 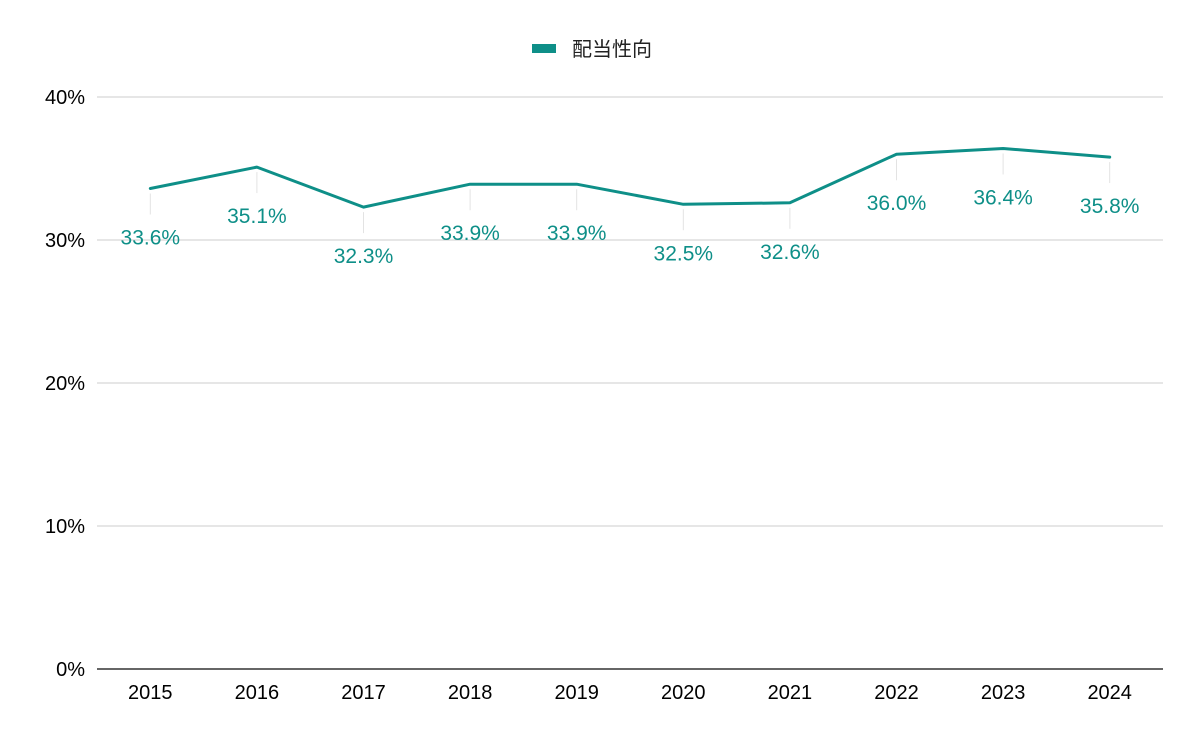 I want to click on x-tick-label: 2018, so click(x=470, y=693).